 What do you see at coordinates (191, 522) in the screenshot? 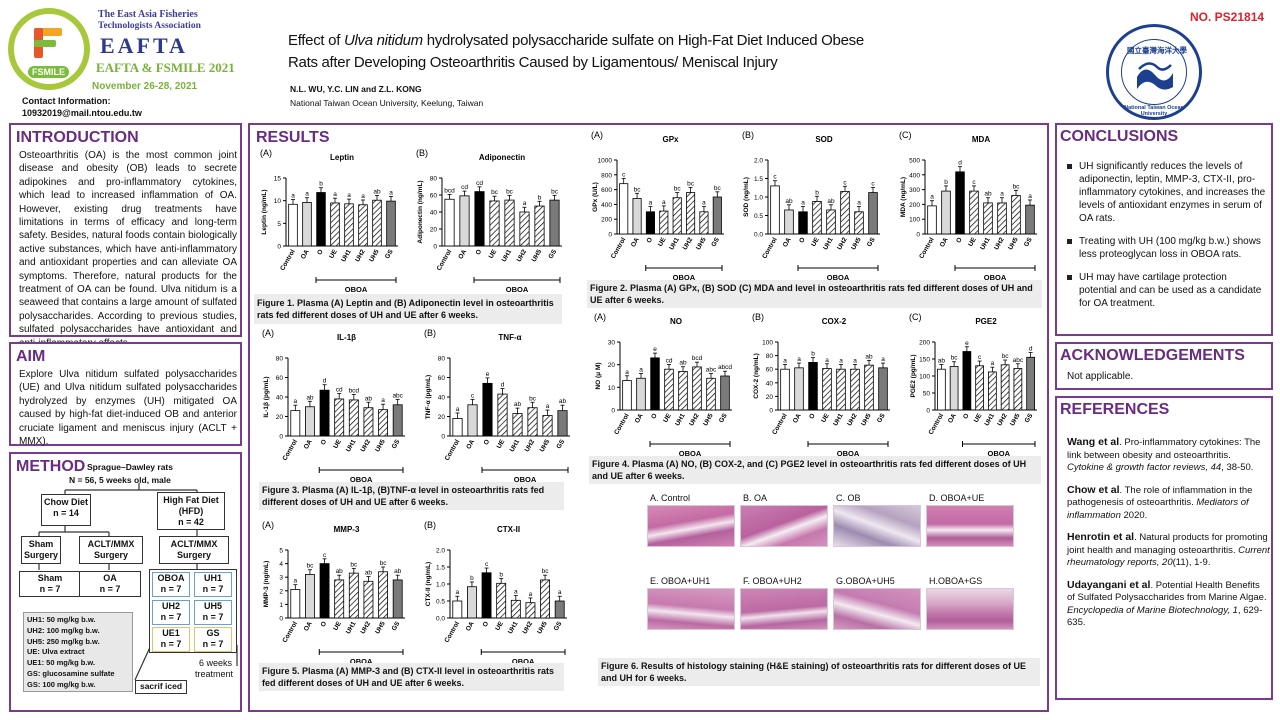
I see `hfd-n: n = 42` at bounding box center [191, 522].